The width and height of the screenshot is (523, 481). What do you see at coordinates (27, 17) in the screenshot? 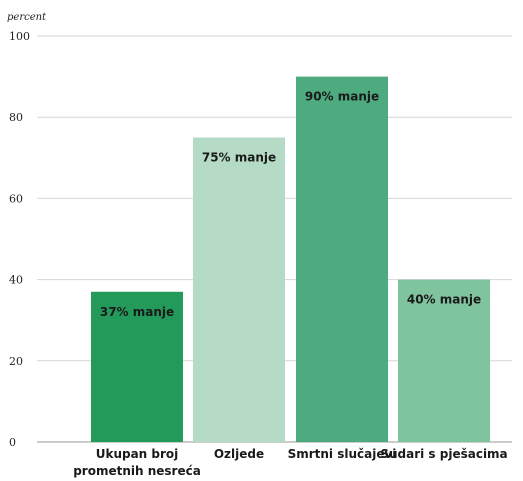
I see `y-axis-unit-label: percent` at bounding box center [27, 17].